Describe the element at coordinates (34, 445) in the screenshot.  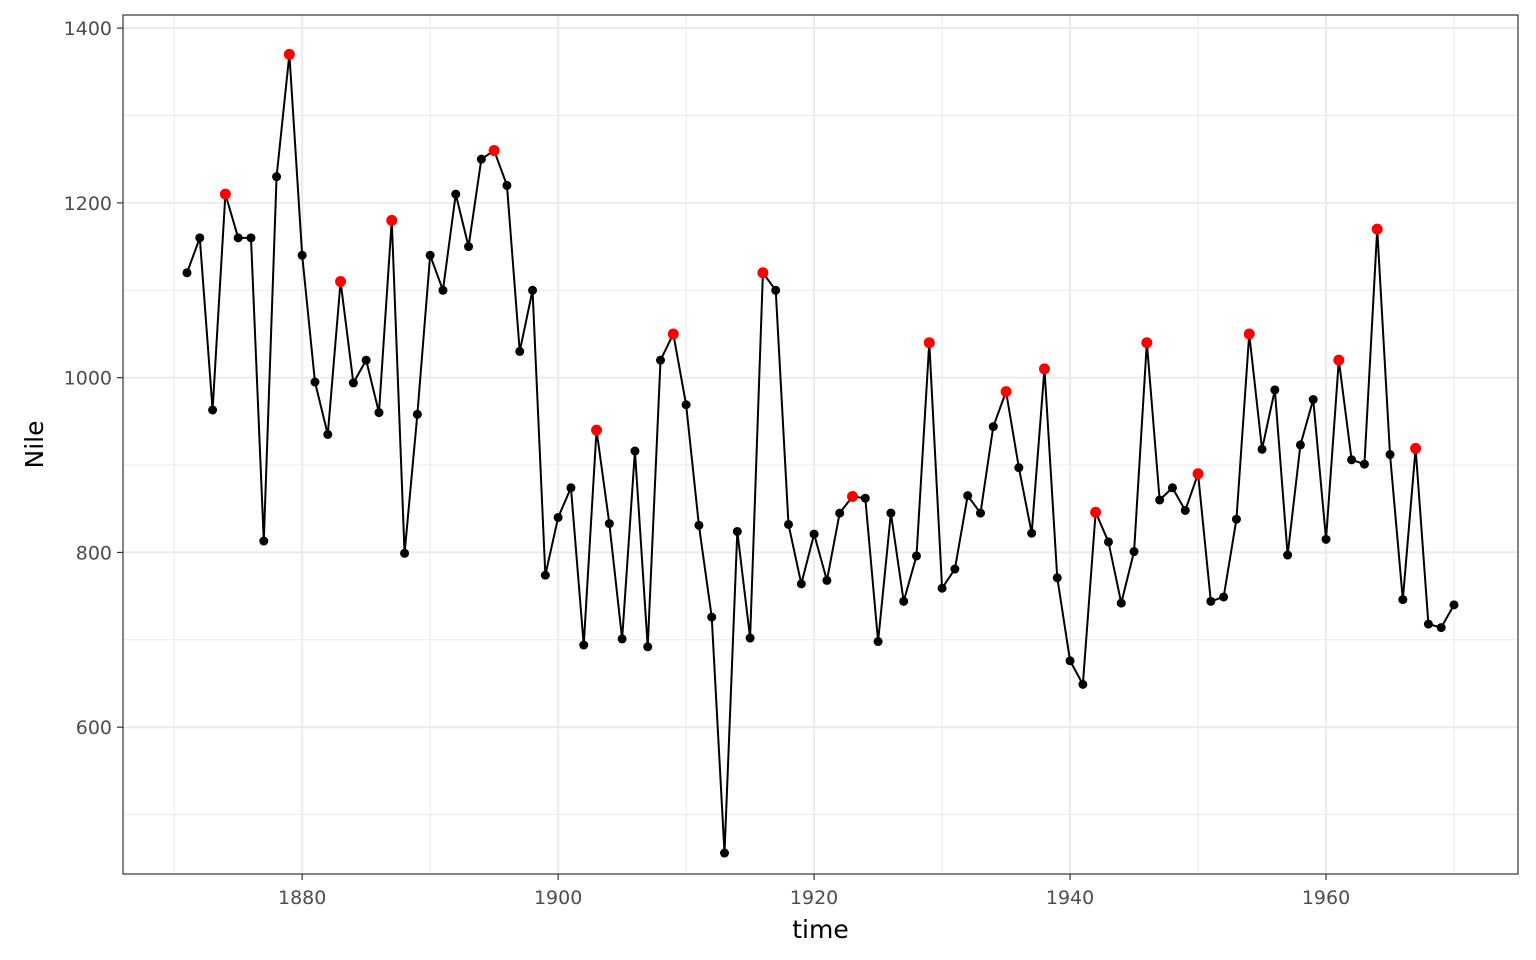
I see `y-axis-title: Nile` at that location.